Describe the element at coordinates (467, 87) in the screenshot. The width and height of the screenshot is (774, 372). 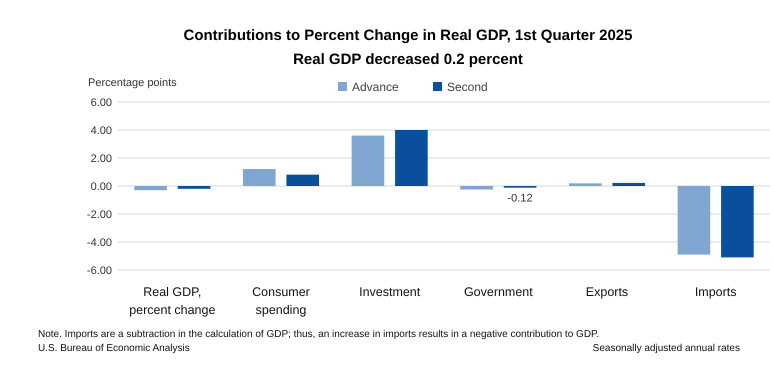
I see `legend-label: Second` at that location.